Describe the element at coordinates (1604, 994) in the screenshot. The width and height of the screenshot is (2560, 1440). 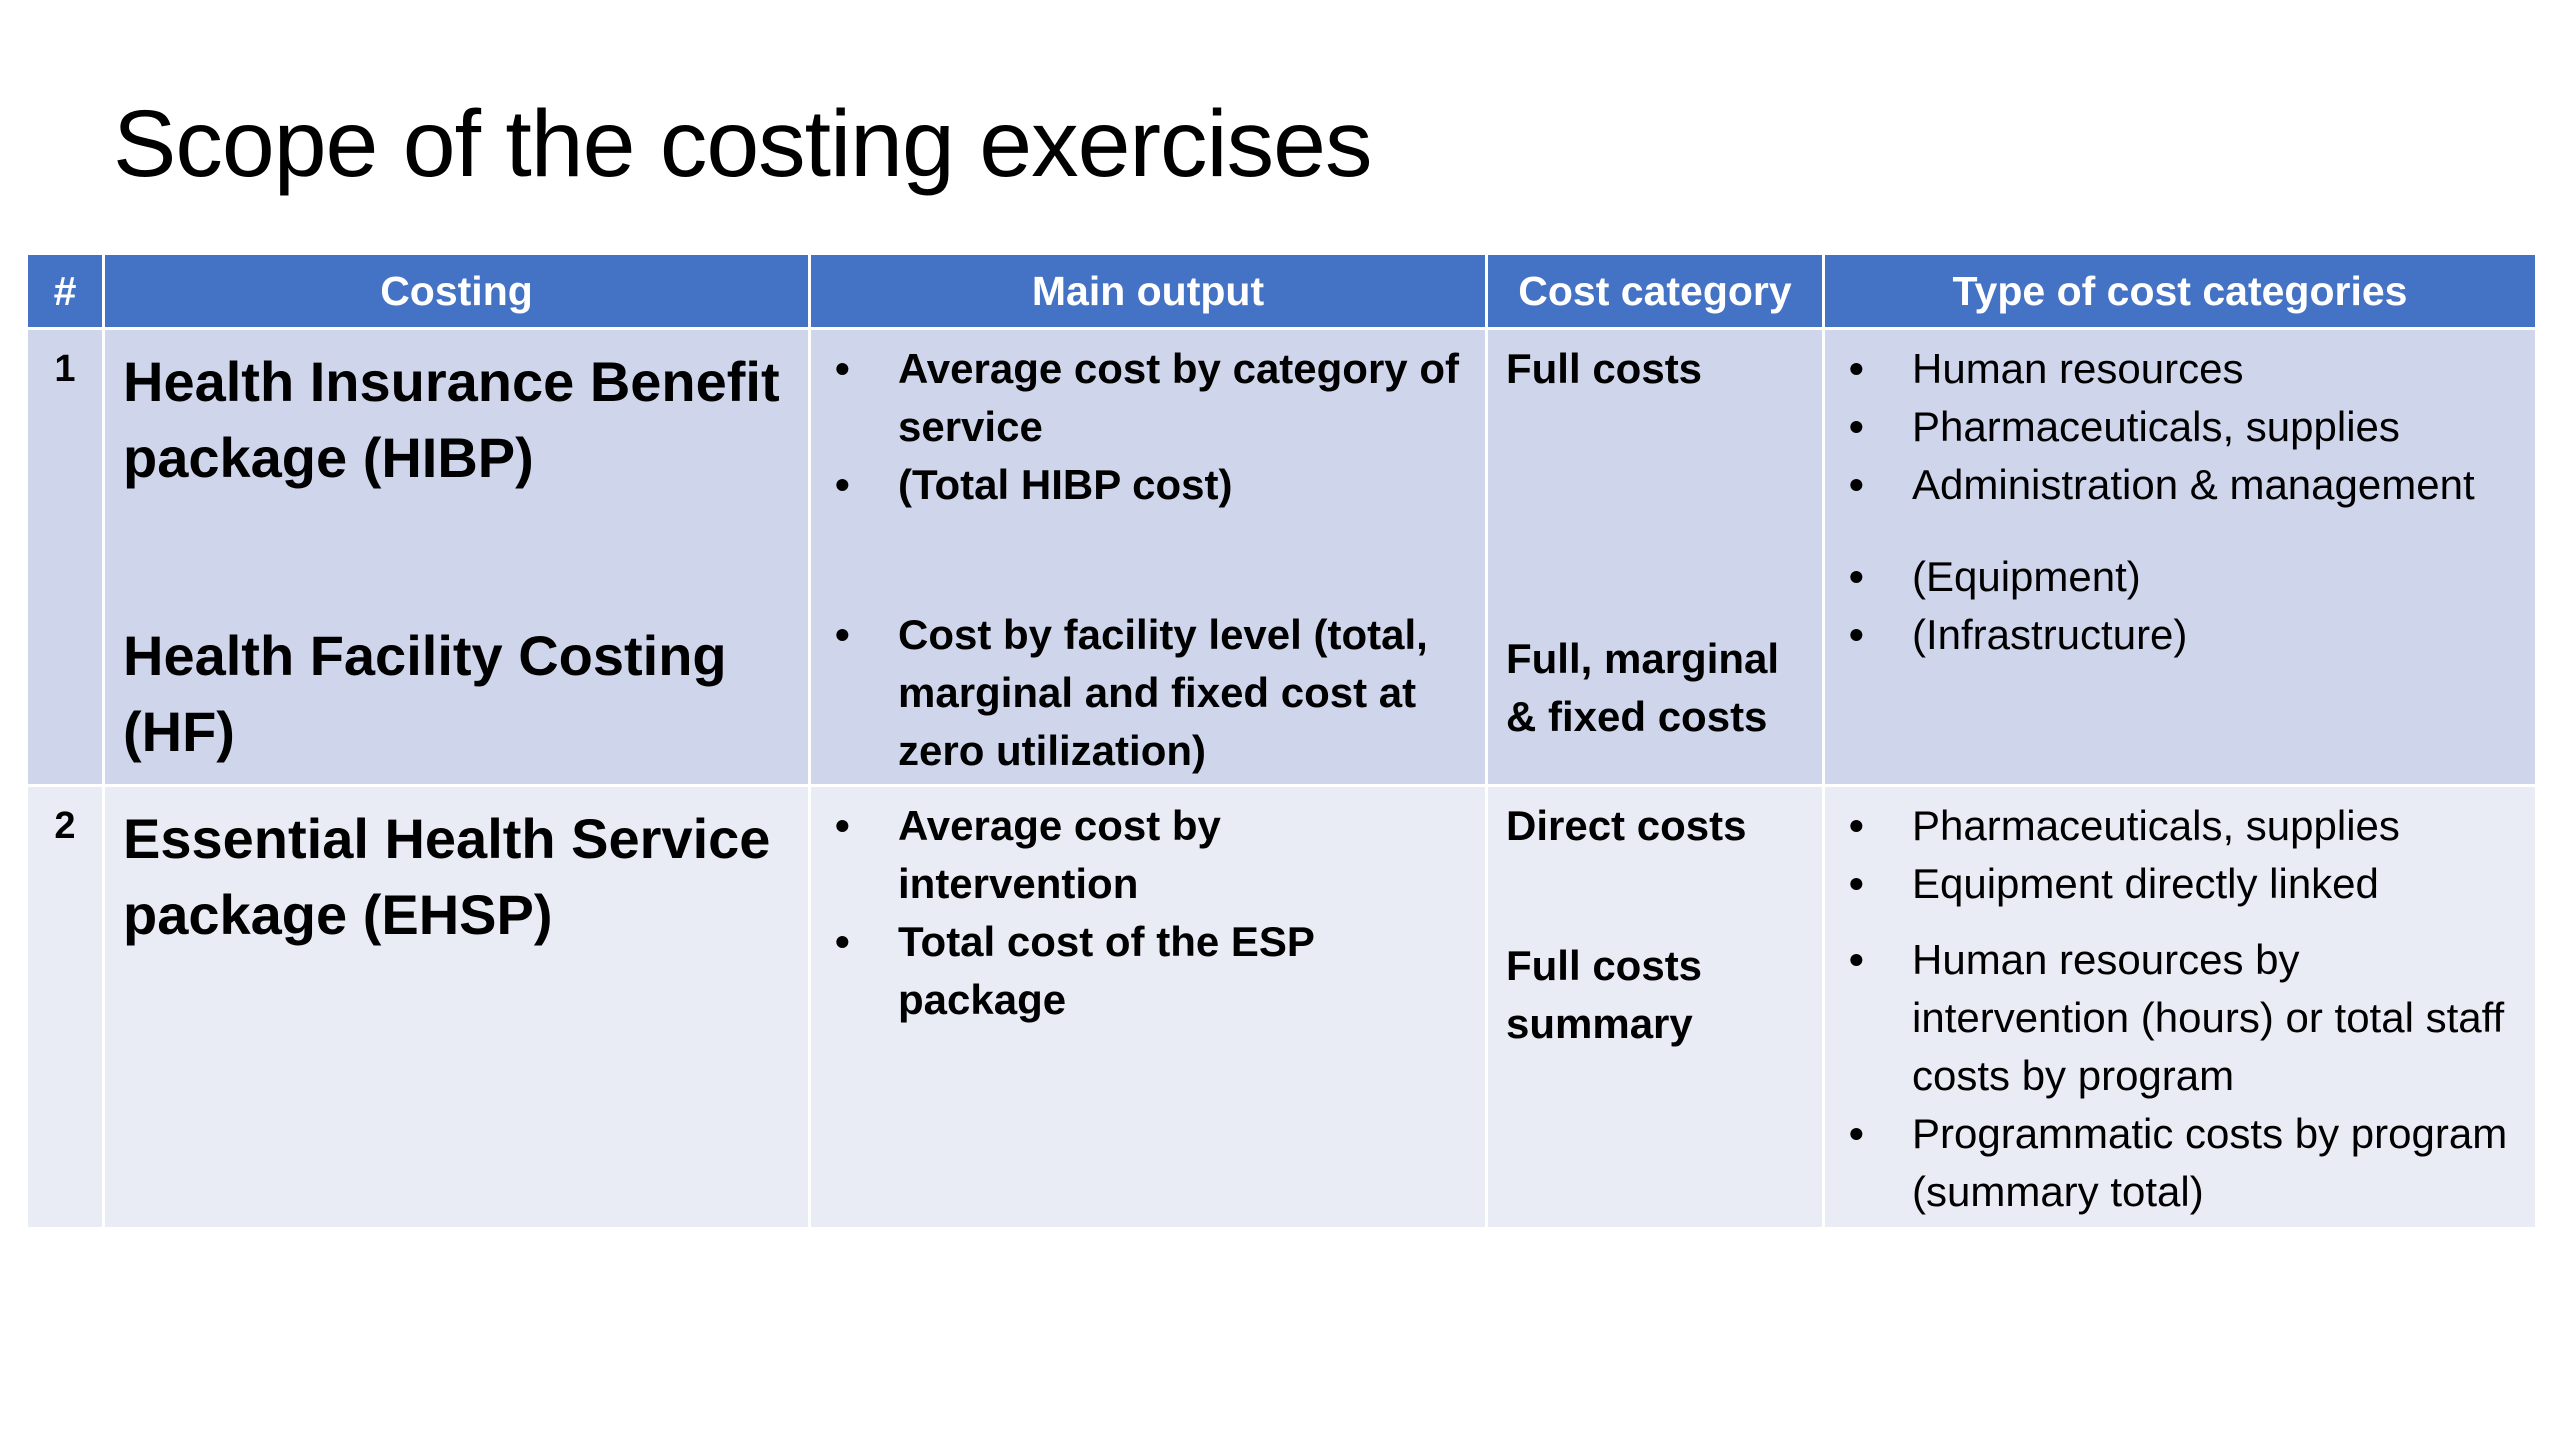
I see `cost-category-label: Full costs summary` at that location.